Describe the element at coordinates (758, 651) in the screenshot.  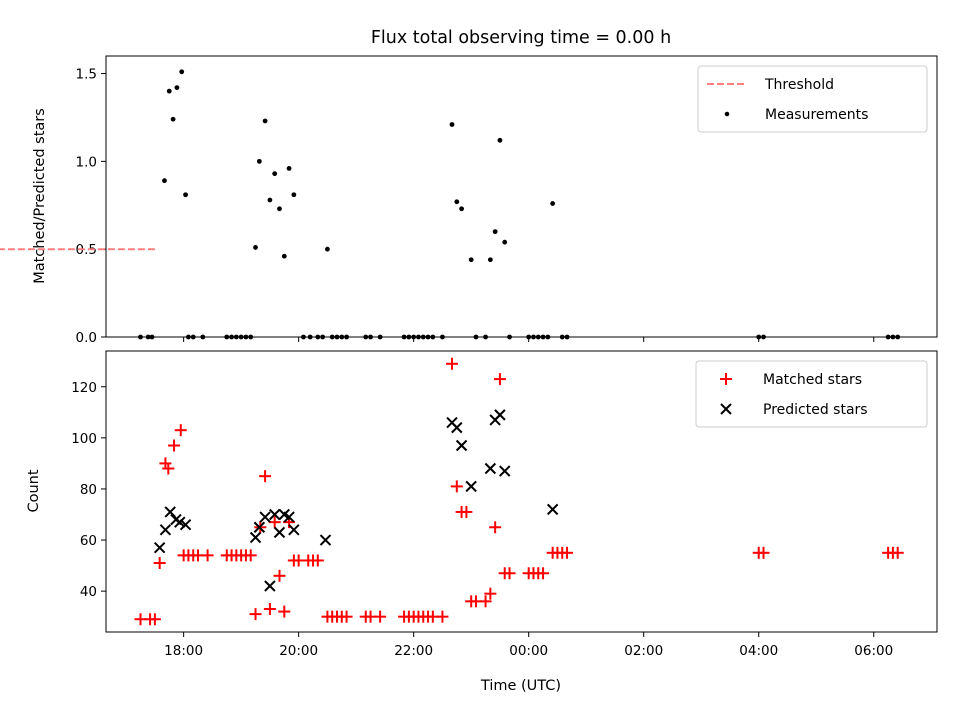
I see `bottom-x-tick-label: 04:00` at that location.